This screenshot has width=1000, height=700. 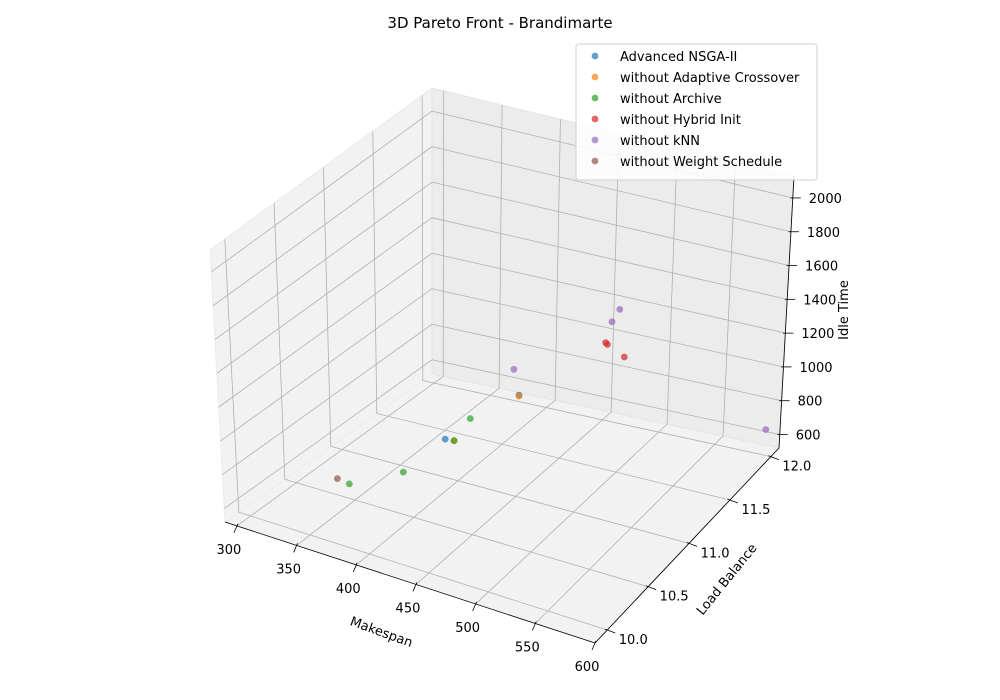 What do you see at coordinates (808, 435) in the screenshot?
I see `z-tick-label: 600` at bounding box center [808, 435].